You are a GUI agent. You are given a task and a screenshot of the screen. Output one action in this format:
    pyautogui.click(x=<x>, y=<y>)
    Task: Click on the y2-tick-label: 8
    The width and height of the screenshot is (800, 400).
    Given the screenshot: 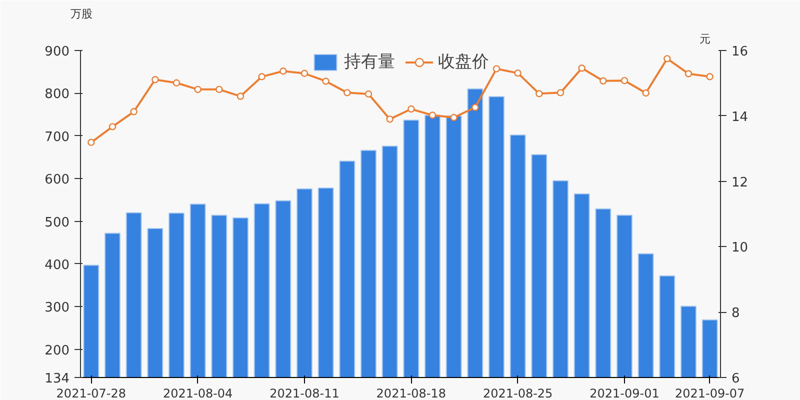 What is the action you would take?
    pyautogui.click(x=736, y=314)
    